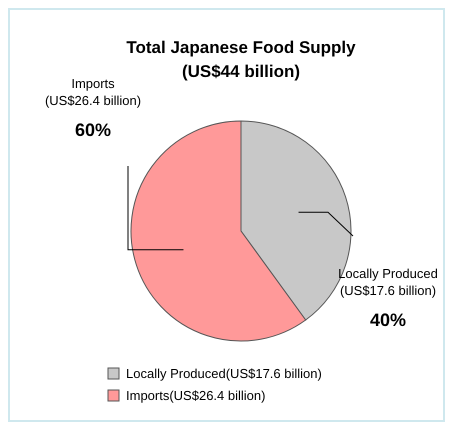 This screenshot has height=430, width=453. Describe the element at coordinates (196, 395) in the screenshot. I see `legend-label: Imports(US$26.4 billion)` at that location.